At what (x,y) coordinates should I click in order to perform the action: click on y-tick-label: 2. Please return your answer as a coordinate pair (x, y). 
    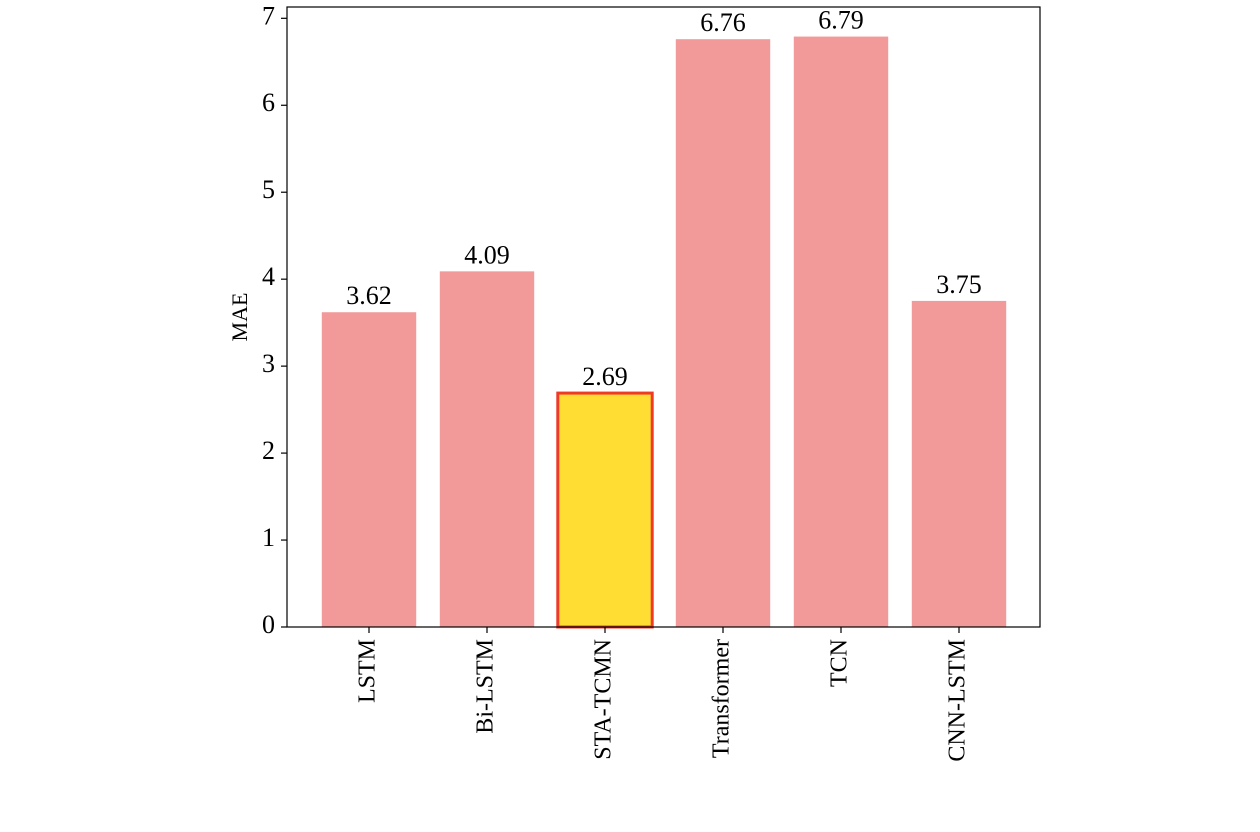
    Looking at the image, I should click on (268, 450).